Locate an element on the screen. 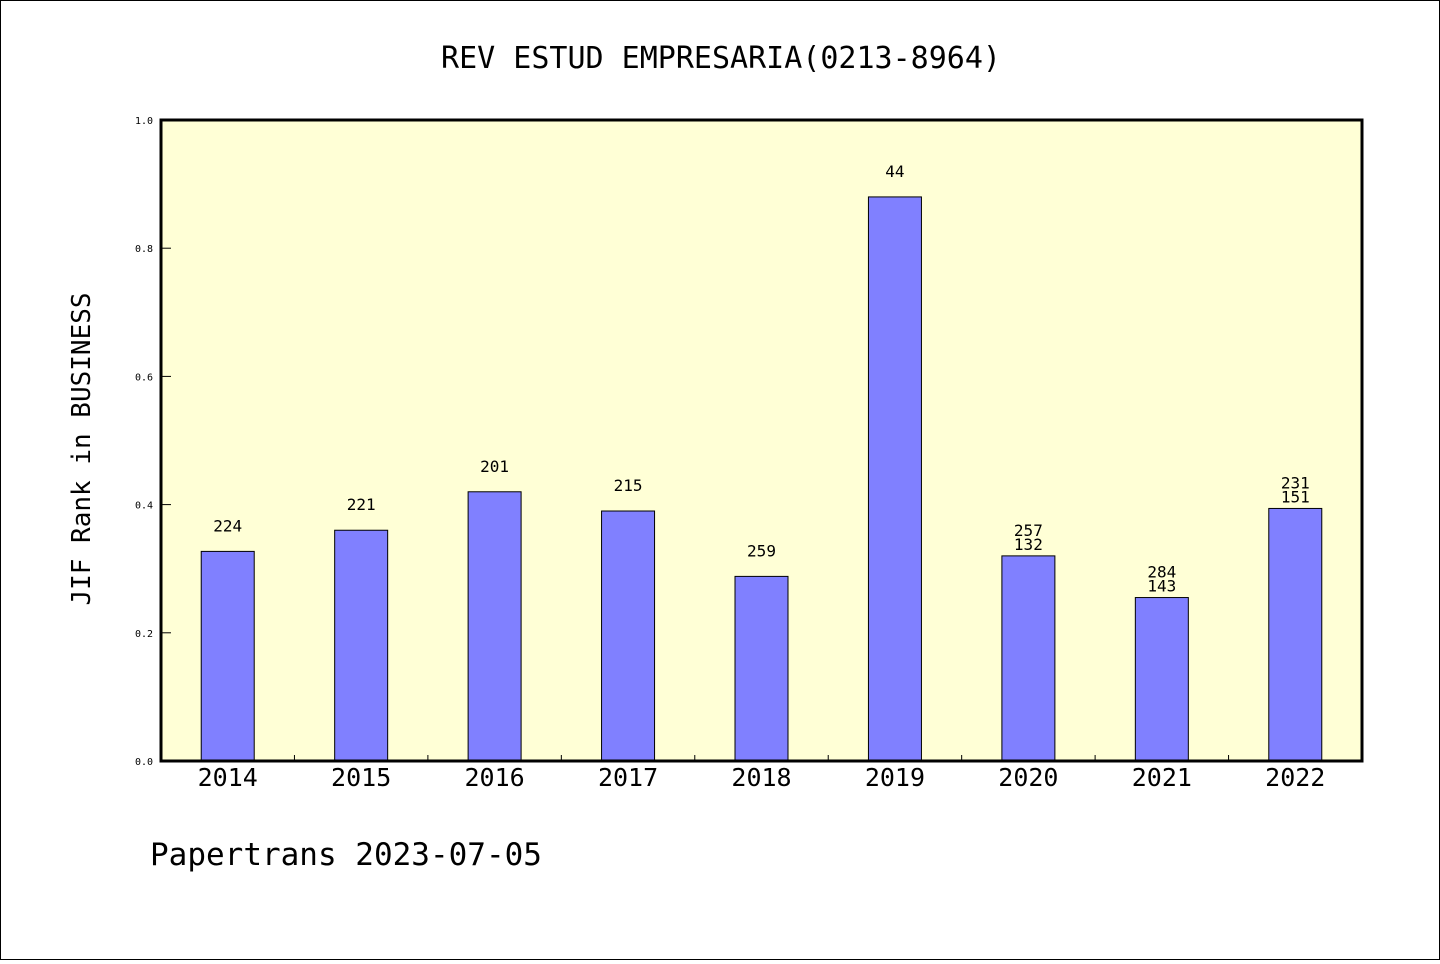 The width and height of the screenshot is (1440, 964). bar-2017 is located at coordinates (628, 636).